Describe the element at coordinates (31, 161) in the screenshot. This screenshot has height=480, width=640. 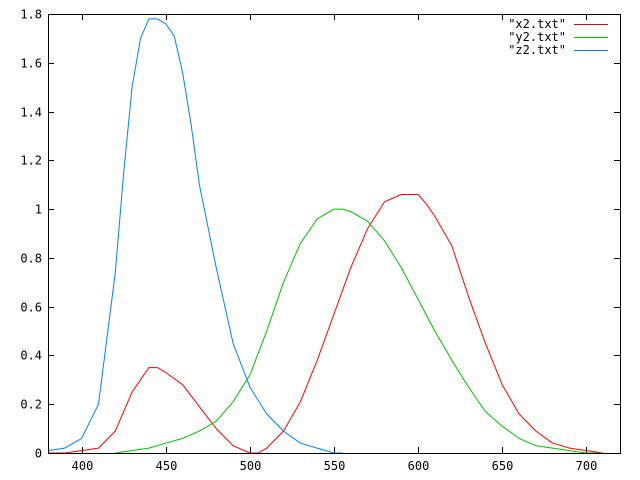
I see `y-tick-label: 1.2` at that location.